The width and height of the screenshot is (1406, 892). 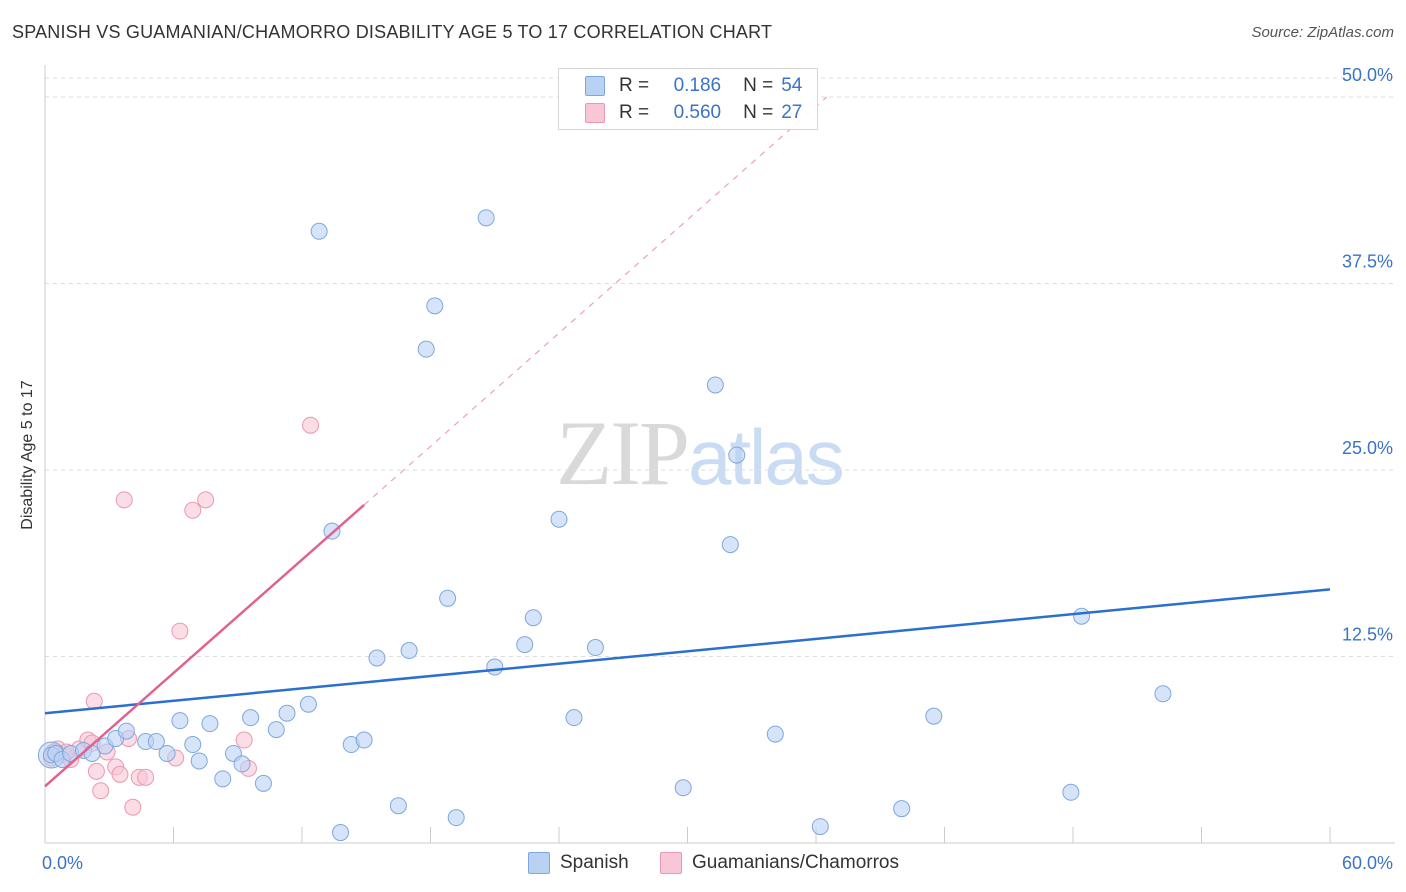 I want to click on legend-r-label-guamanian: R =, so click(x=634, y=112).